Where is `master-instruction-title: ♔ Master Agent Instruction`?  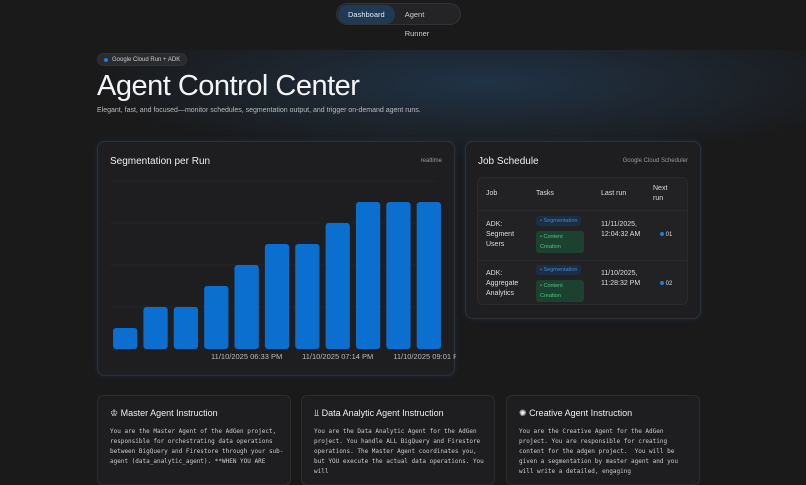 master-instruction-title: ♔ Master Agent Instruction is located at coordinates (164, 413).